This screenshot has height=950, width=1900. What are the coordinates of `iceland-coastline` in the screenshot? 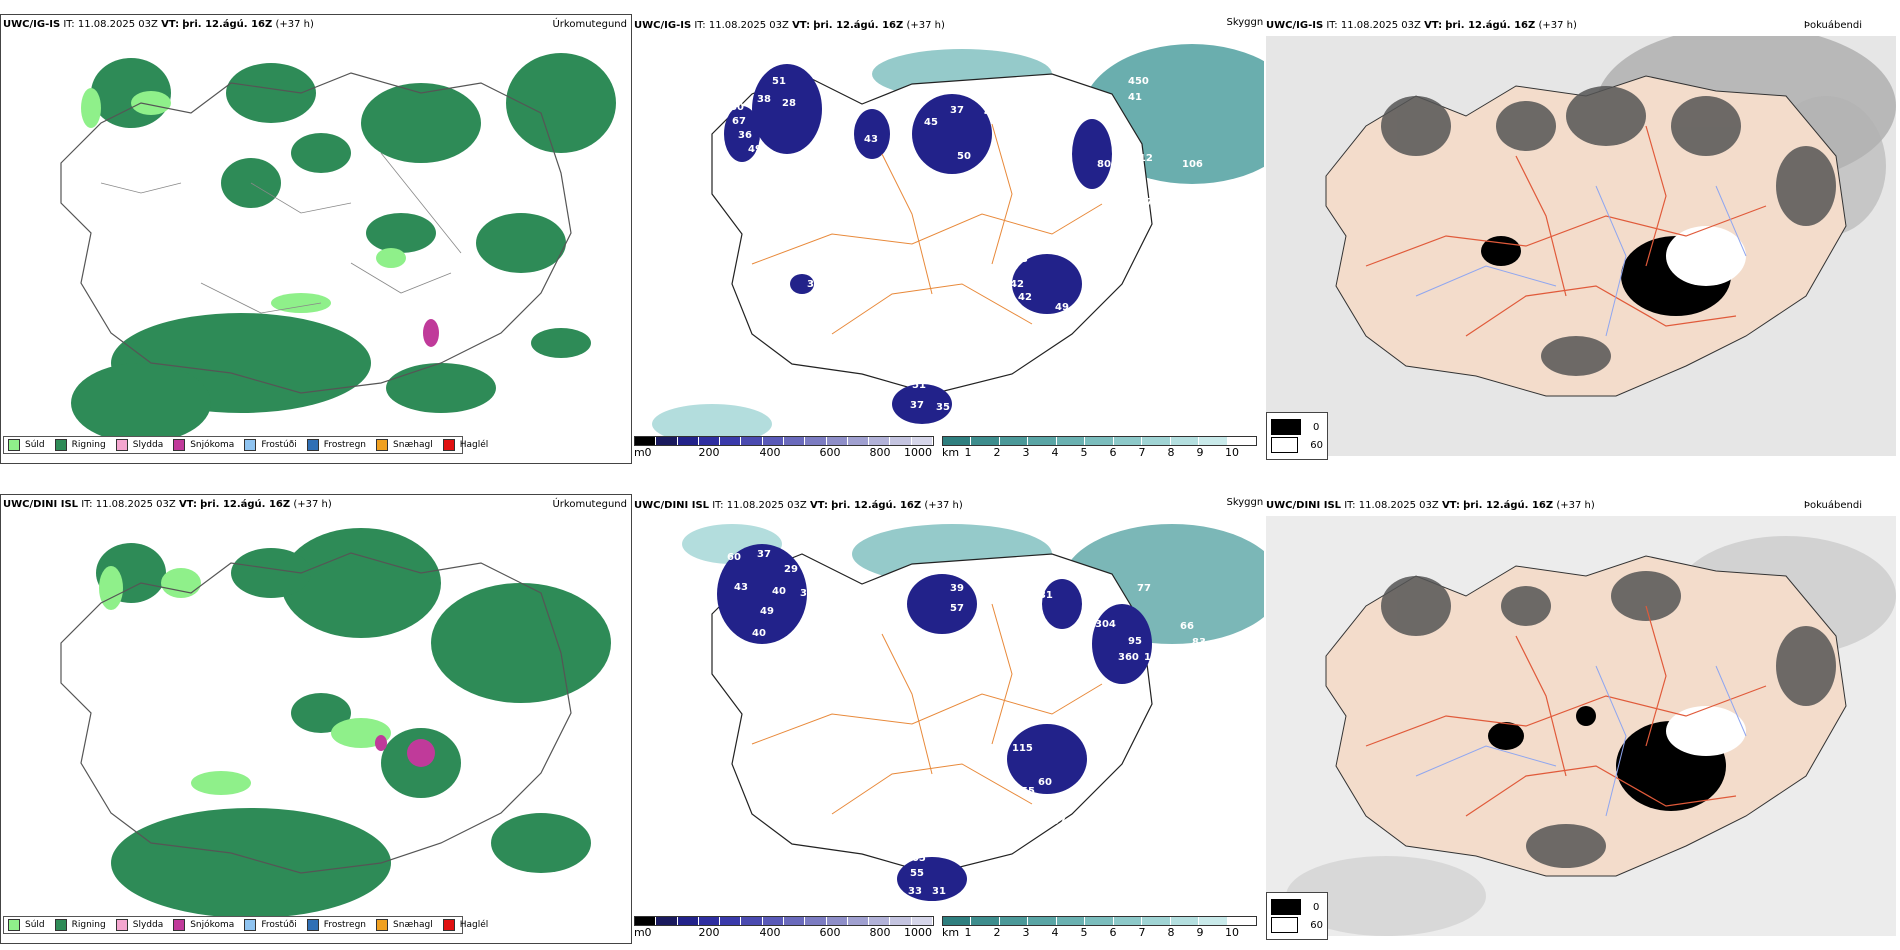 It's located at (316, 713).